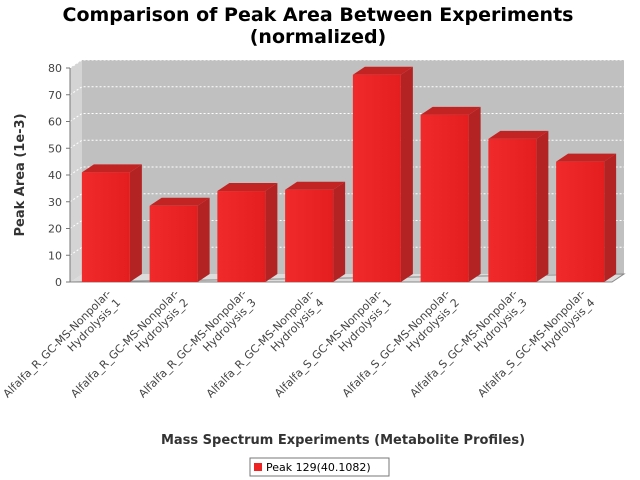  I want to click on legend-box, so click(319, 467).